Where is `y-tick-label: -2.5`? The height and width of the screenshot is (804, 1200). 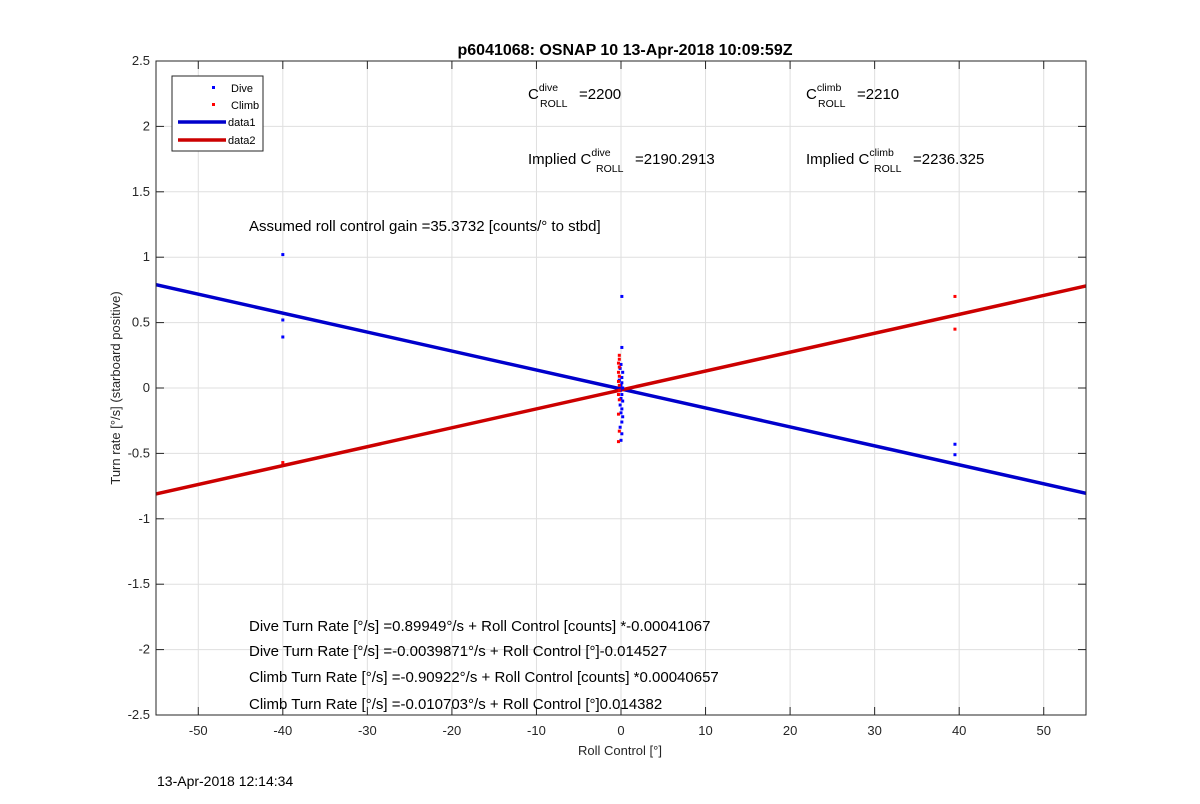 y-tick-label: -2.5 is located at coordinates (139, 714).